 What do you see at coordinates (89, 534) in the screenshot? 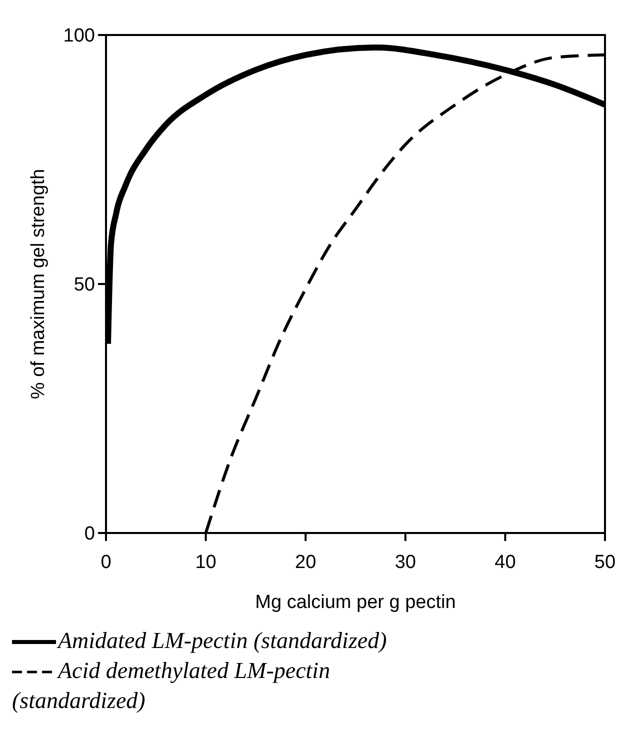
I see `y-tick-label: 0` at bounding box center [89, 534].